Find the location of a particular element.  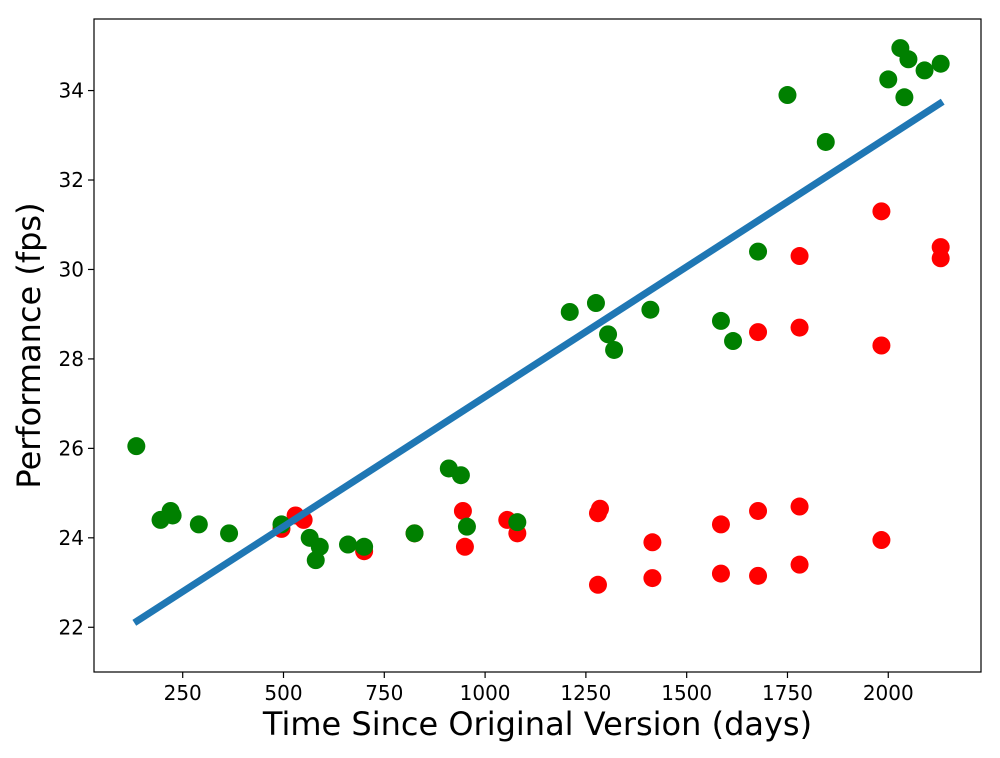

x-axis-title: Time Since Original Version (days) is located at coordinates (537, 724).